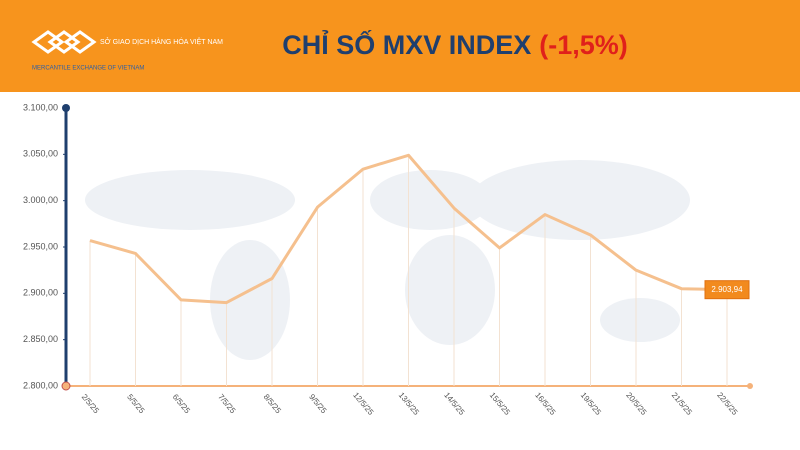  Describe the element at coordinates (40, 385) in the screenshot. I see `y-tick-label: 2.800,00` at that location.